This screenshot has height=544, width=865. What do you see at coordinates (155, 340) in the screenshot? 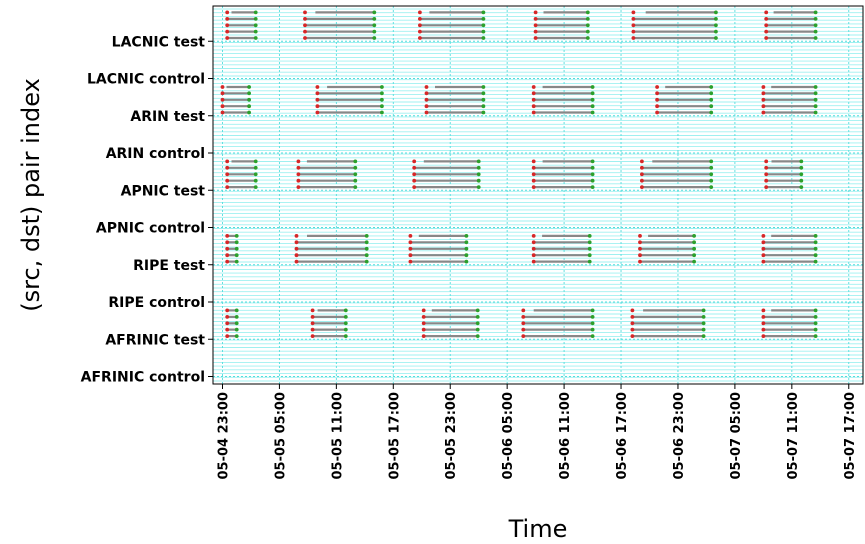
I see `y-tick-label: AFRINIC test` at bounding box center [155, 340].